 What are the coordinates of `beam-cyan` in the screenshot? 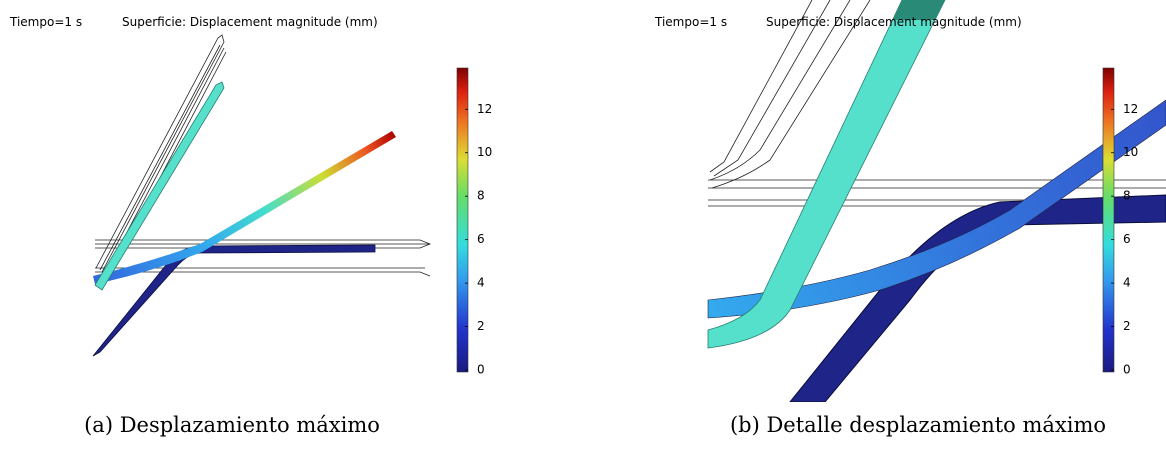 It's located at (159, 186).